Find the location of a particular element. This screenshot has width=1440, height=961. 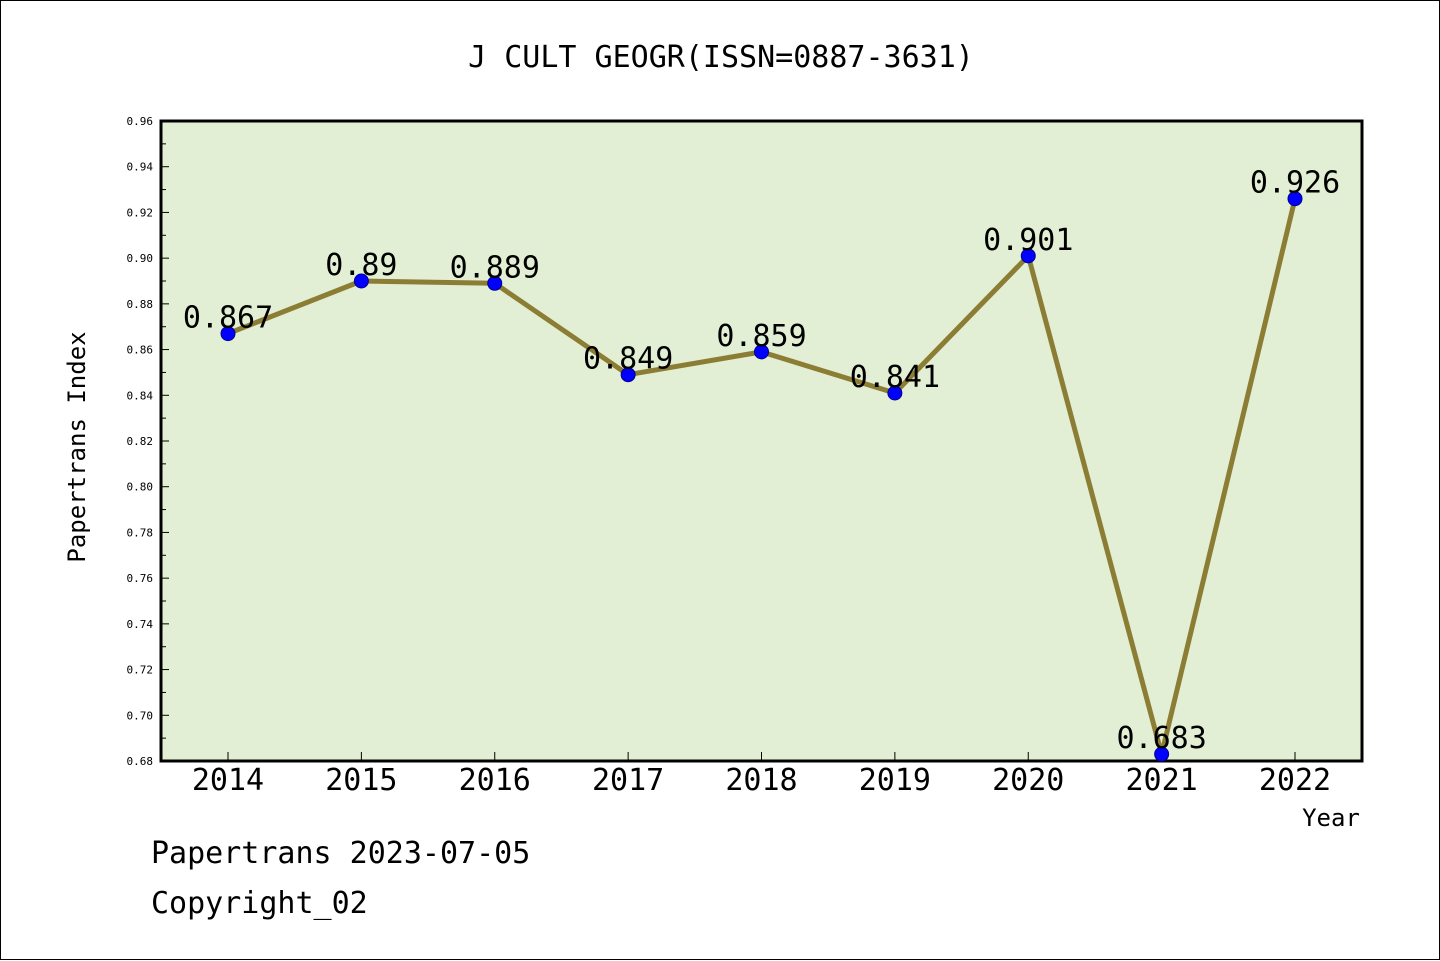

y-tick-label: 0.82 is located at coordinates (140, 441).